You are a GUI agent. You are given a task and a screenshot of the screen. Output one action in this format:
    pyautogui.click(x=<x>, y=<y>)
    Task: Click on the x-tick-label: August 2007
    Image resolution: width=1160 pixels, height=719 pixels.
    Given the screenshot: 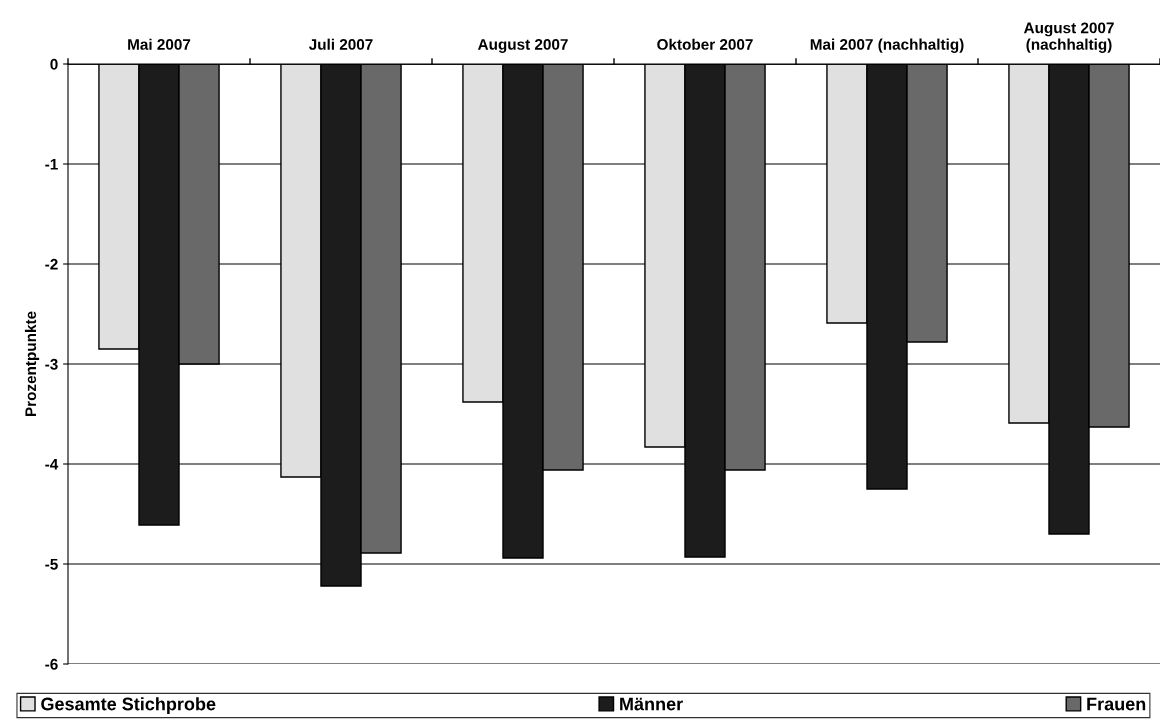 What is the action you would take?
    pyautogui.click(x=522, y=45)
    